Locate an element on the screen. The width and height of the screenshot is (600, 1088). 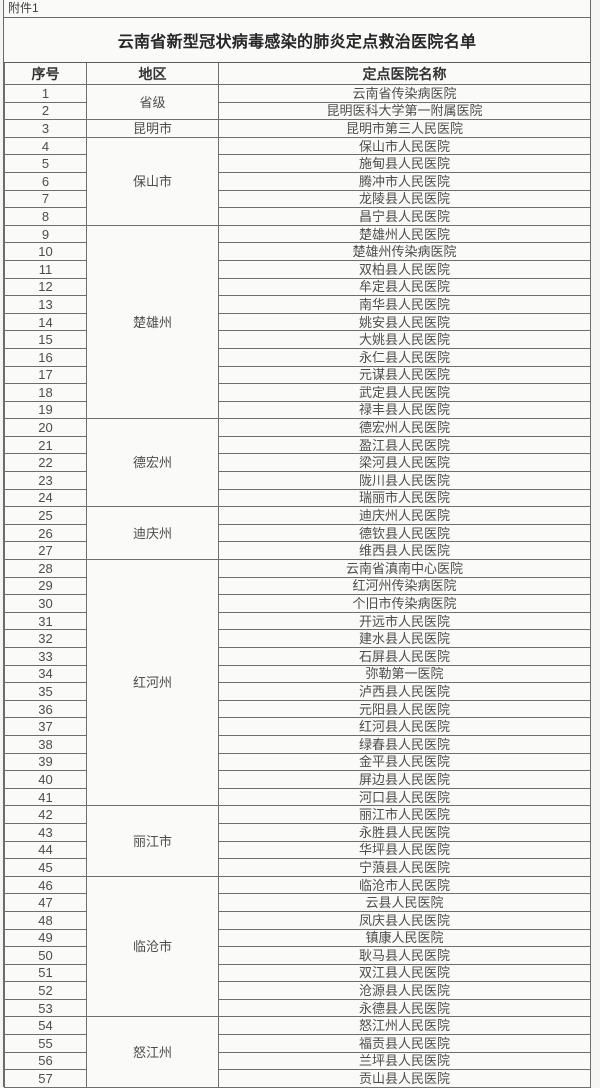
hospital-cell: 华坪县人民医院 is located at coordinates (404, 850).